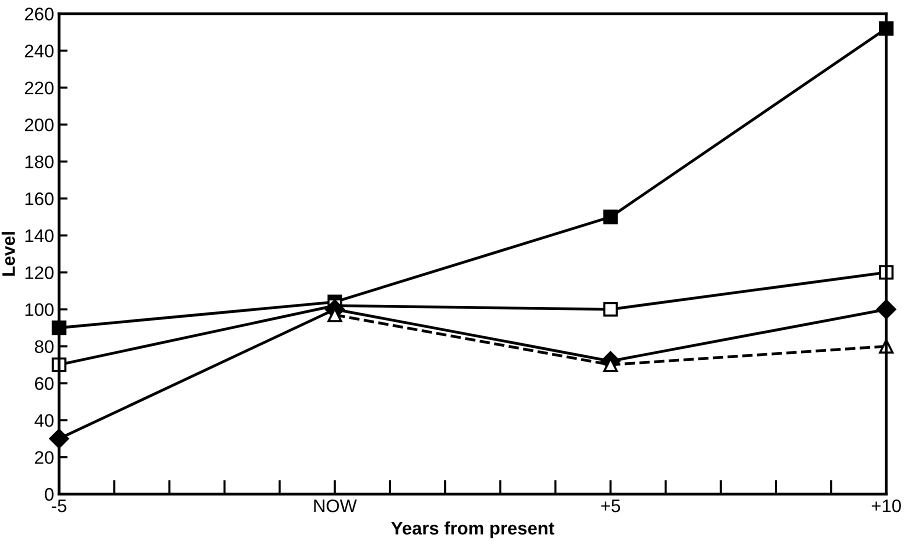 Image resolution: width=909 pixels, height=549 pixels. What do you see at coordinates (39, 51) in the screenshot?
I see `y-tick-label: 240` at bounding box center [39, 51].